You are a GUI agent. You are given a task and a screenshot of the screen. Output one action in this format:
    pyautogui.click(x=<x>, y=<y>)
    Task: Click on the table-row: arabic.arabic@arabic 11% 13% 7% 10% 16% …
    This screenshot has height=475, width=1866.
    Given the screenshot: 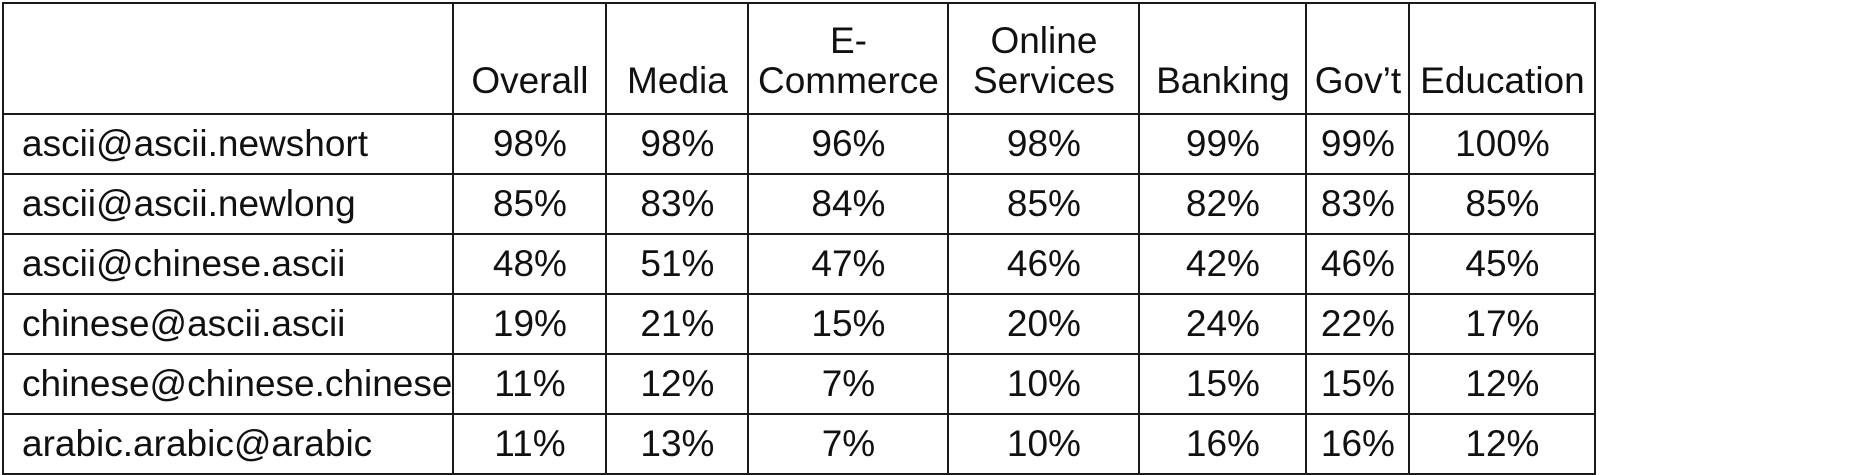 What is the action you would take?
    pyautogui.click(x=799, y=444)
    